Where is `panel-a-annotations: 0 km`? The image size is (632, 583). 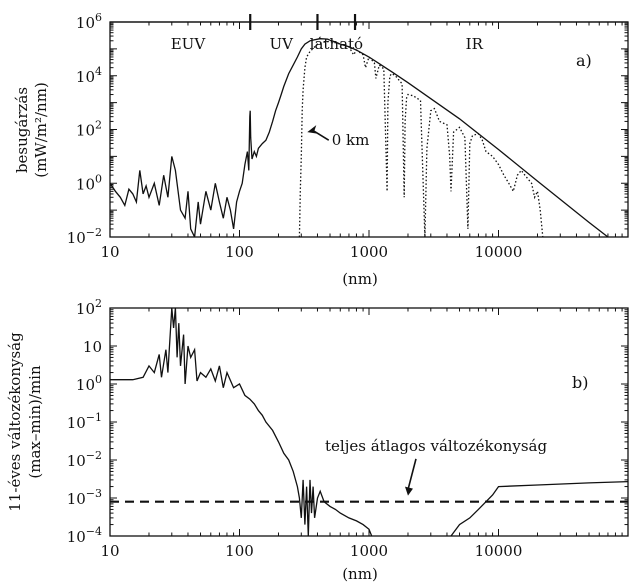
panel-a-annotations: 0 km is located at coordinates (338, 137).